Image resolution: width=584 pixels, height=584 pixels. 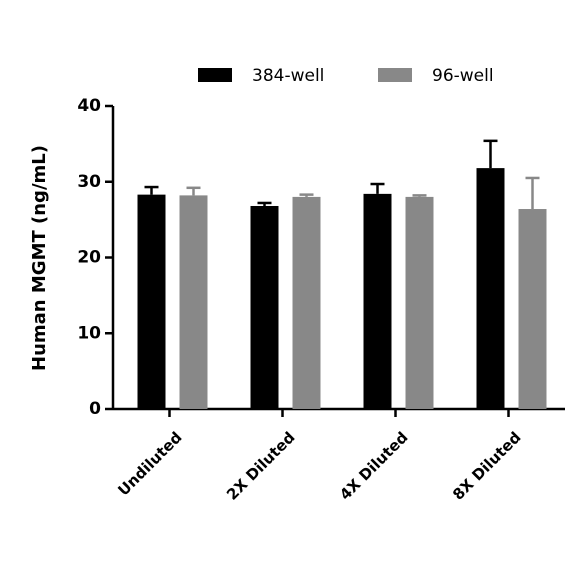 What do you see at coordinates (95, 409) in the screenshot?
I see `y-tick-label: 0` at bounding box center [95, 409].